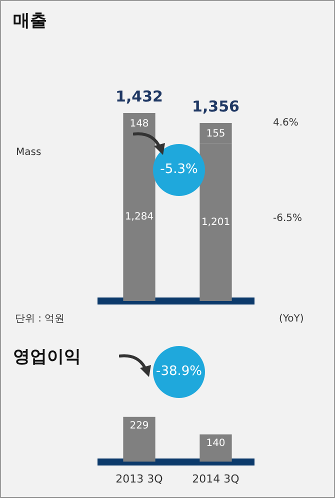 The image size is (335, 500). What do you see at coordinates (139, 96) in the screenshot?
I see `total-label: 1,432` at bounding box center [139, 96].